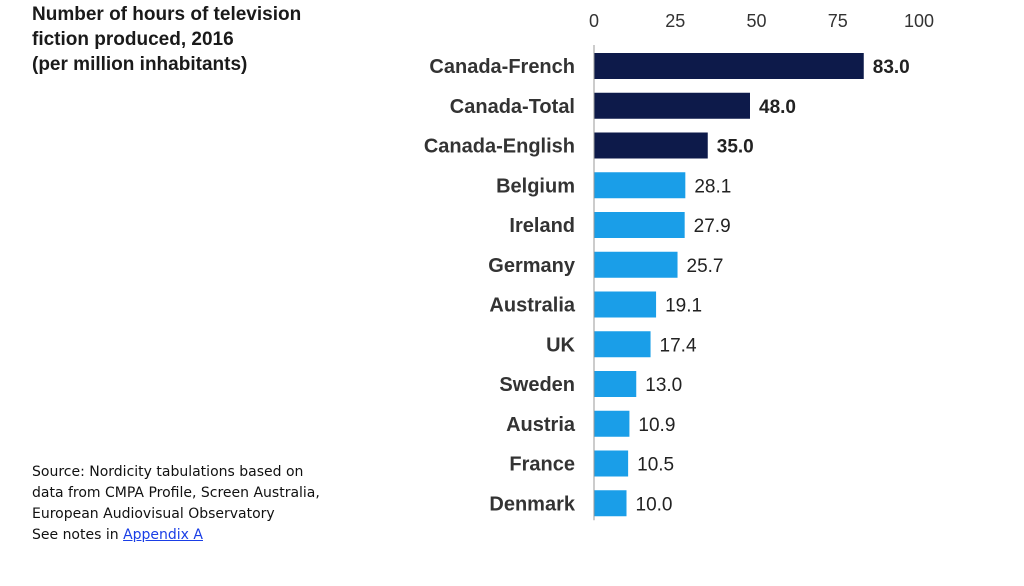 The image size is (1024, 586). Describe the element at coordinates (542, 465) in the screenshot. I see `category-label: France` at that location.